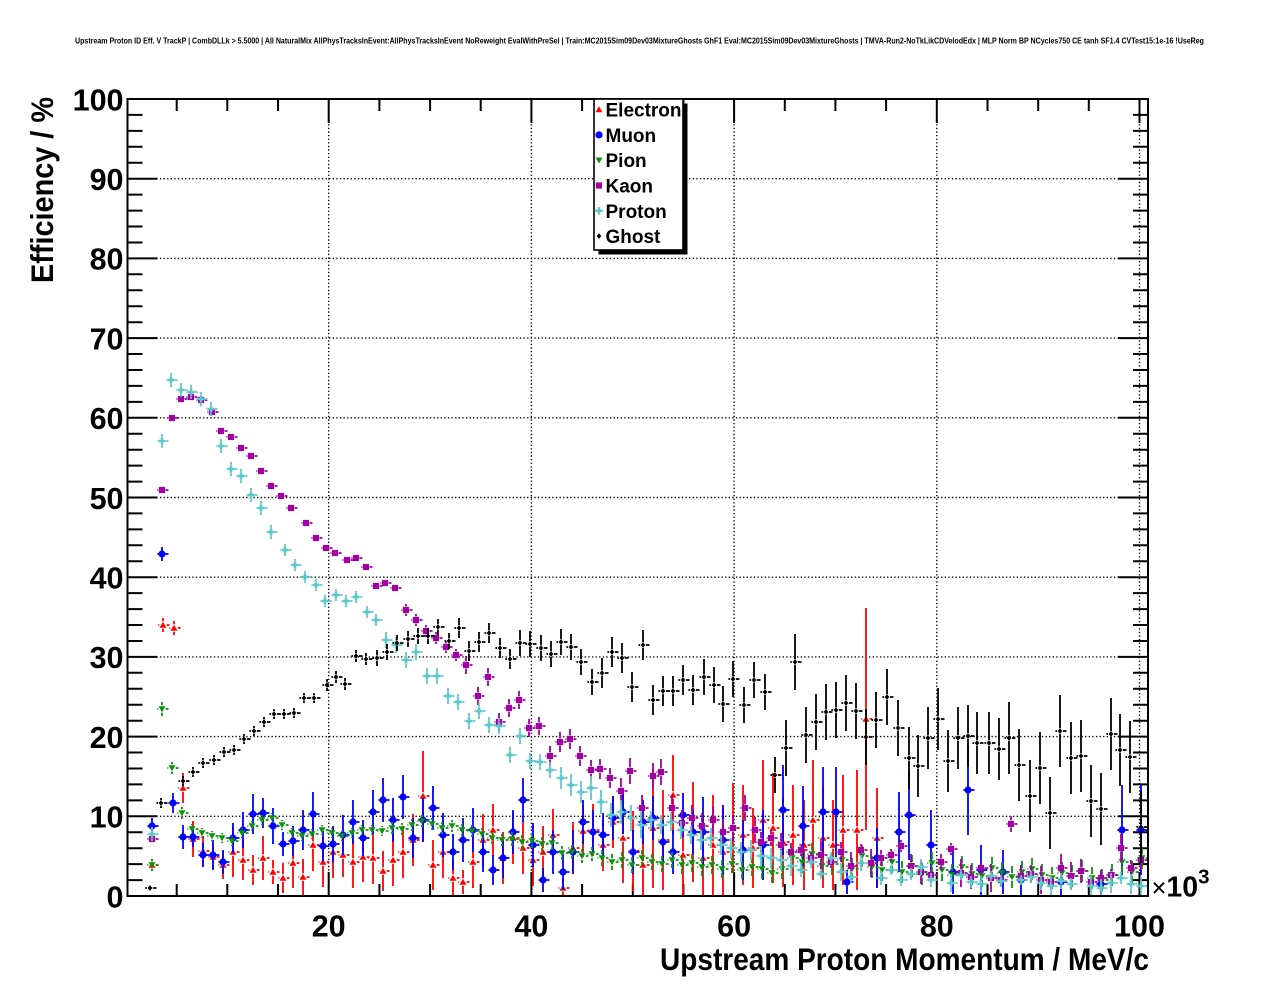 This screenshot has height=1001, width=1276. I want to click on svg-text: 30, so click(107, 658).